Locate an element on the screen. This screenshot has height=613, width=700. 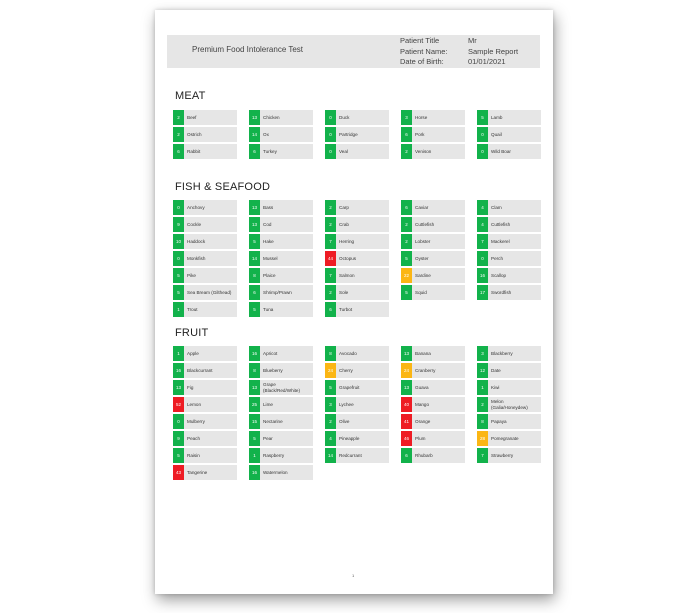
report-title: Premium Food Intolerance Test is located at coordinates (248, 49).